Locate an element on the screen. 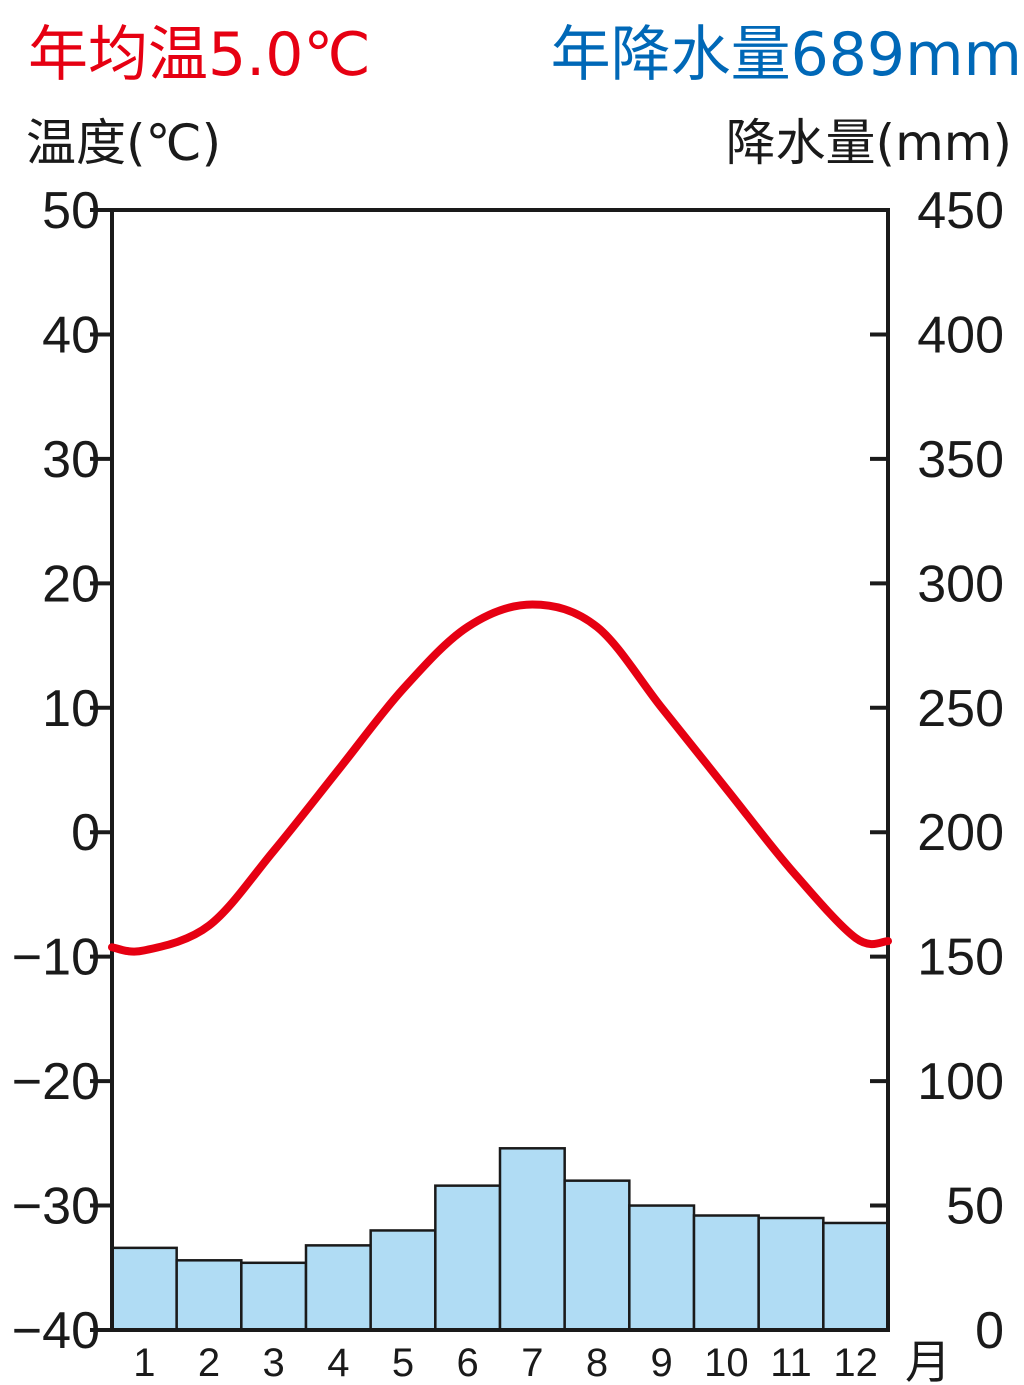 Image resolution: width=1024 pixels, height=1385 pixels. temperature-axis-title: 温度(℃) is located at coordinates (123, 143).